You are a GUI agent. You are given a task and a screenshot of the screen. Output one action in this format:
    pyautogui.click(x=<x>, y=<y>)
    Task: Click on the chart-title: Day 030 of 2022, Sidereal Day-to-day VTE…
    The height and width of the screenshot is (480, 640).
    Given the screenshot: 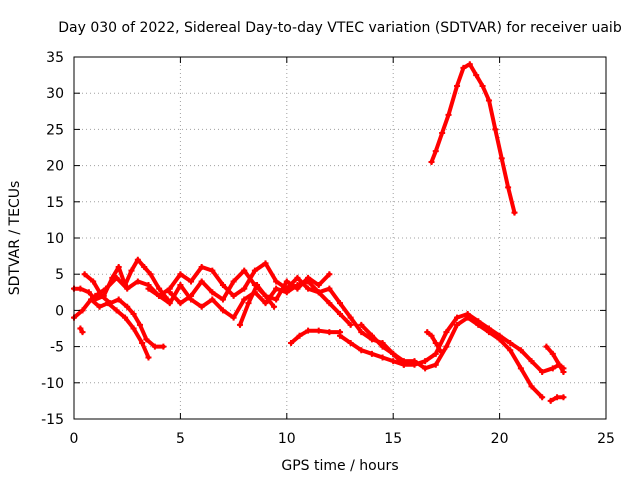 What is the action you would take?
    pyautogui.click(x=340, y=28)
    